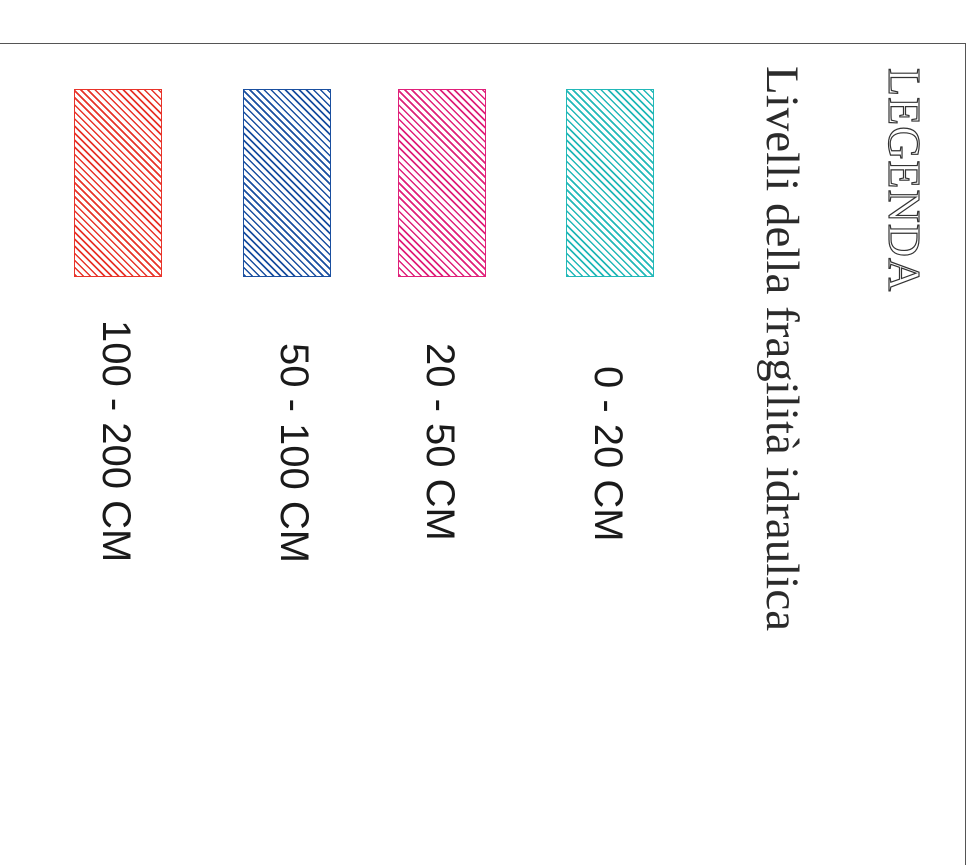 The width and height of the screenshot is (975, 865). I want to click on legend-swatch-0-20cm, so click(610, 183).